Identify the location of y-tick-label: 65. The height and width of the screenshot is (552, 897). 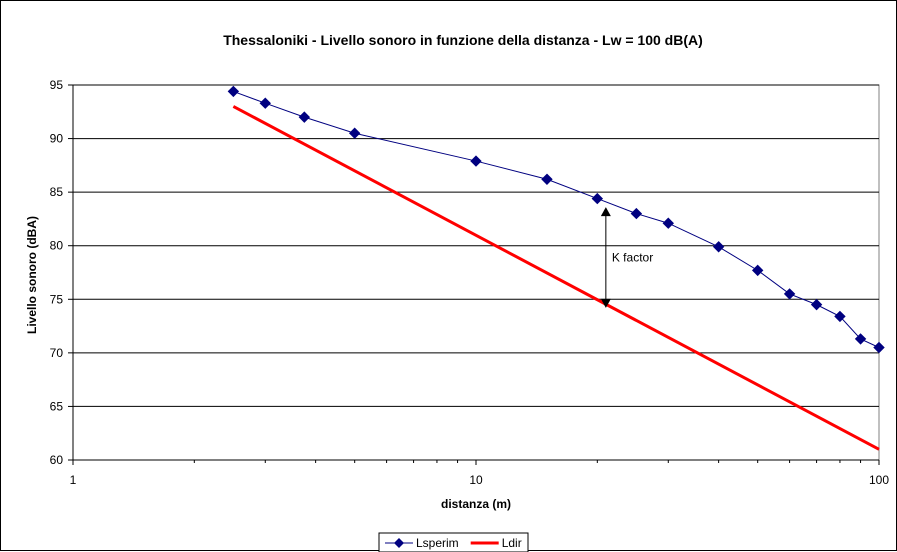
(57, 406).